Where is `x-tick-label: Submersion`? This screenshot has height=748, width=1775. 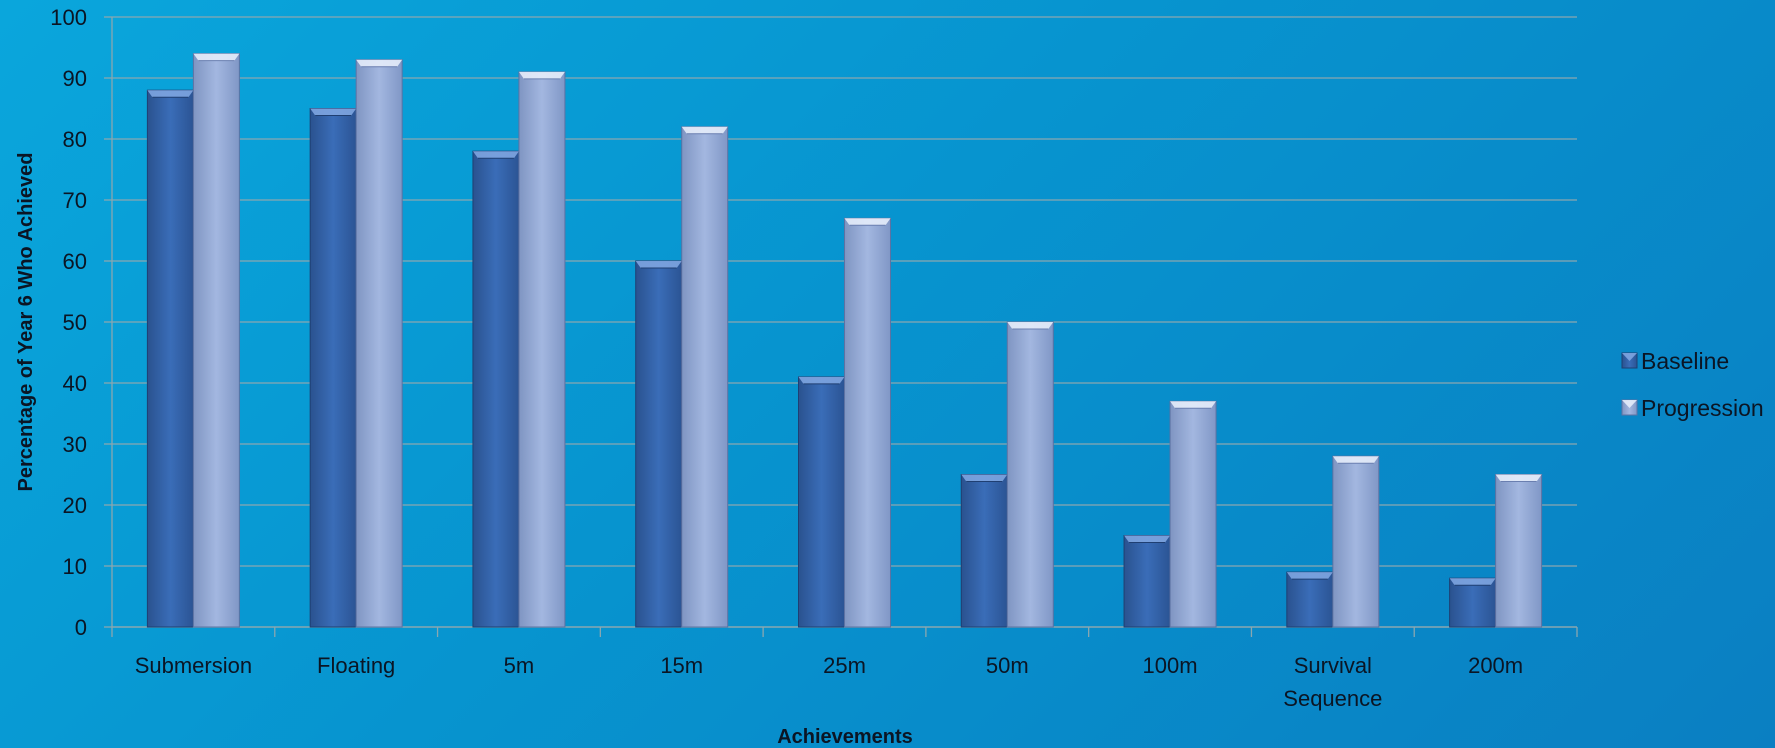
x-tick-label: Submersion is located at coordinates (193, 665).